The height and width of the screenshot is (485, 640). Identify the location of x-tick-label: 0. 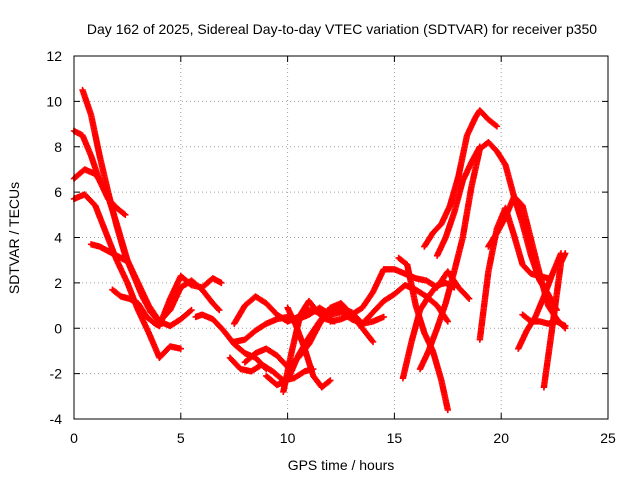
(74, 438).